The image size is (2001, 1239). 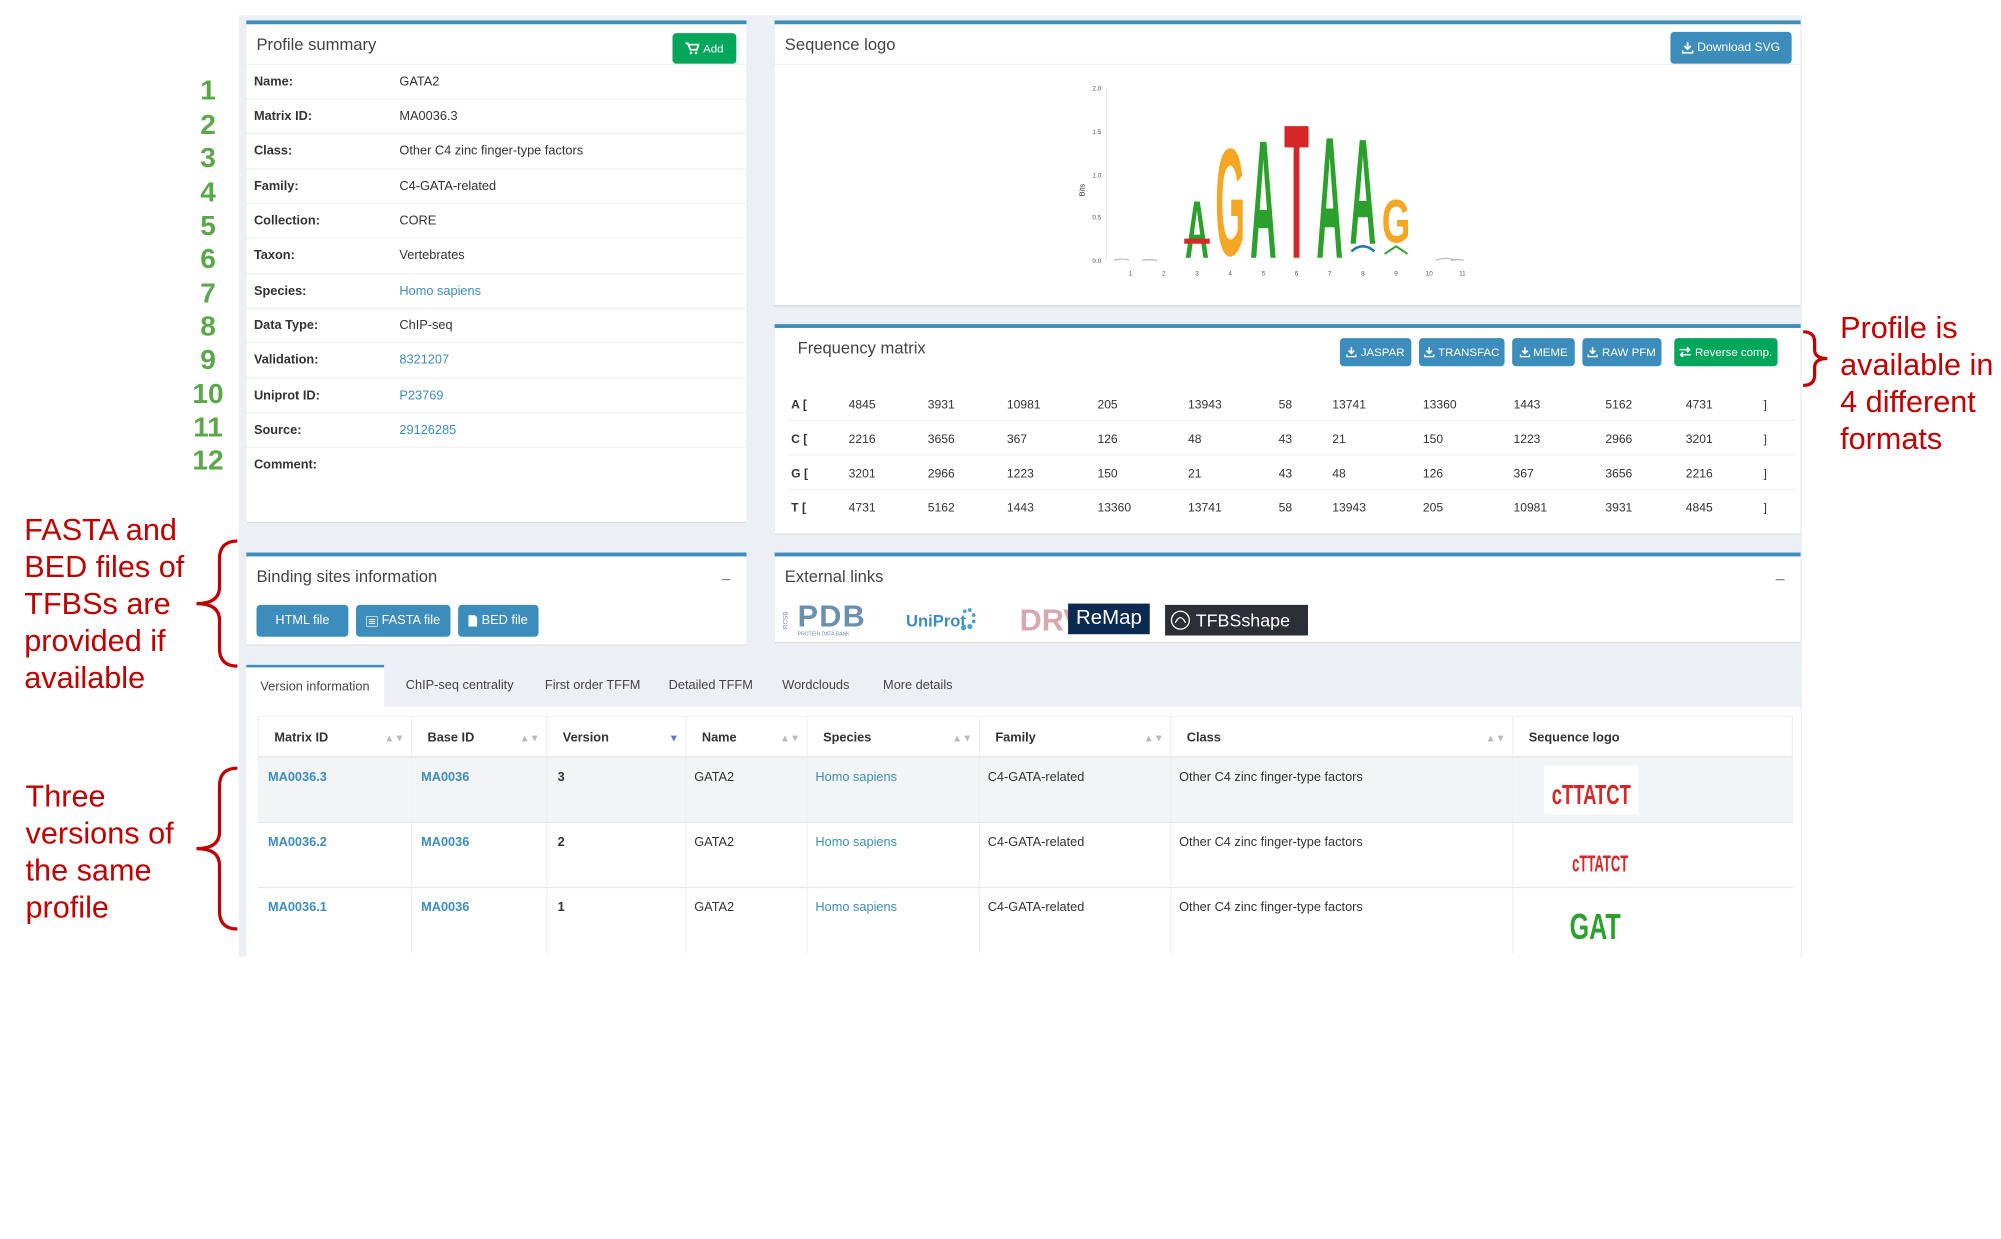 What do you see at coordinates (1726, 352) in the screenshot?
I see `reverse-complement-button: Reverse comp.` at bounding box center [1726, 352].